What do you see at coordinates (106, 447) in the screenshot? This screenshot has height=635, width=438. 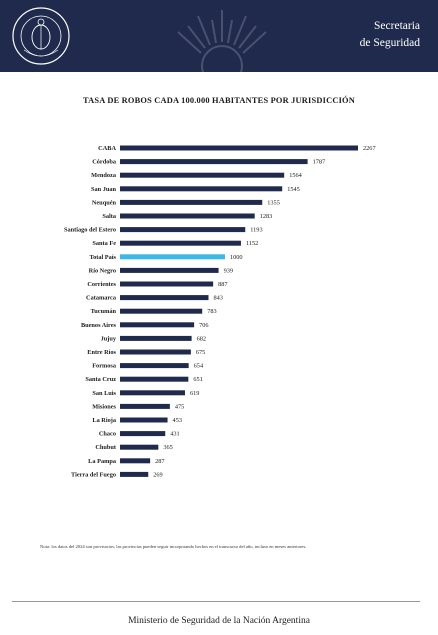 I see `category-label: Chubut` at bounding box center [106, 447].